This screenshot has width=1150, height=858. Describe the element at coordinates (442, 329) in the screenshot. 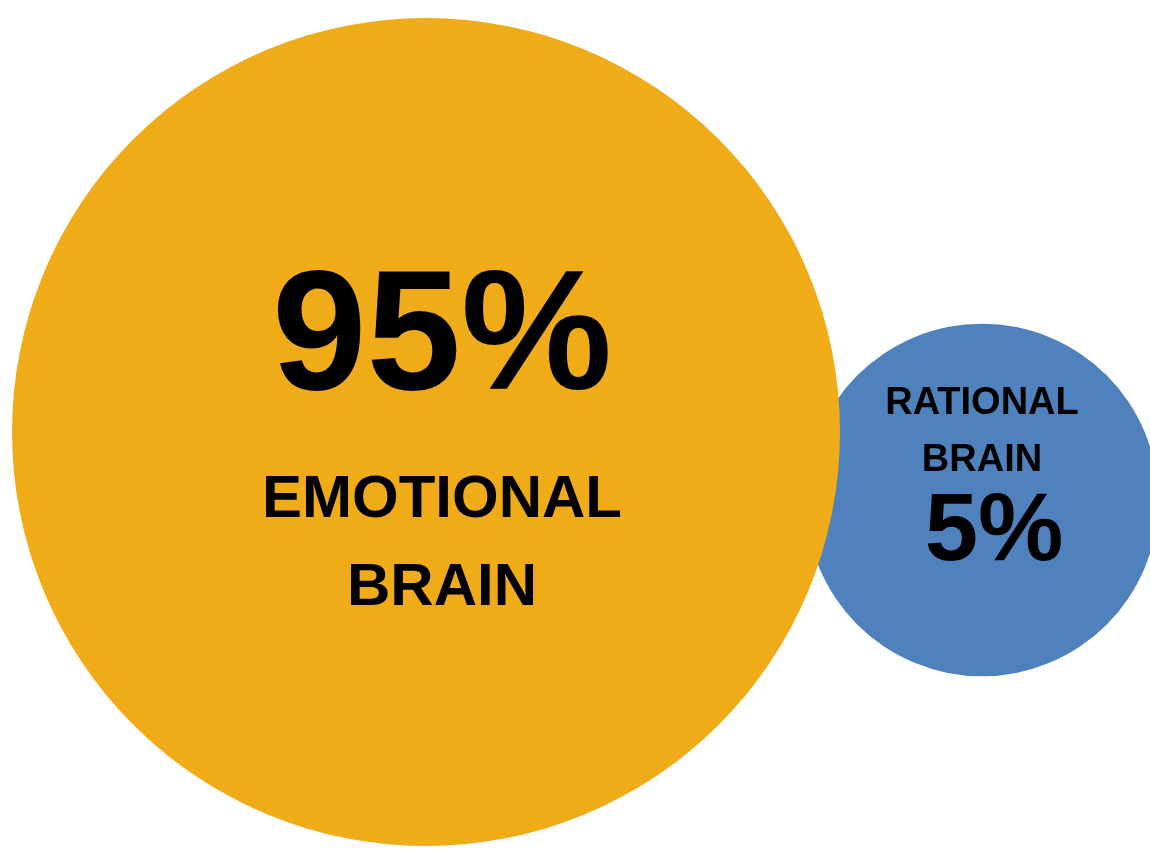

I see `data-label: 95%` at that location.